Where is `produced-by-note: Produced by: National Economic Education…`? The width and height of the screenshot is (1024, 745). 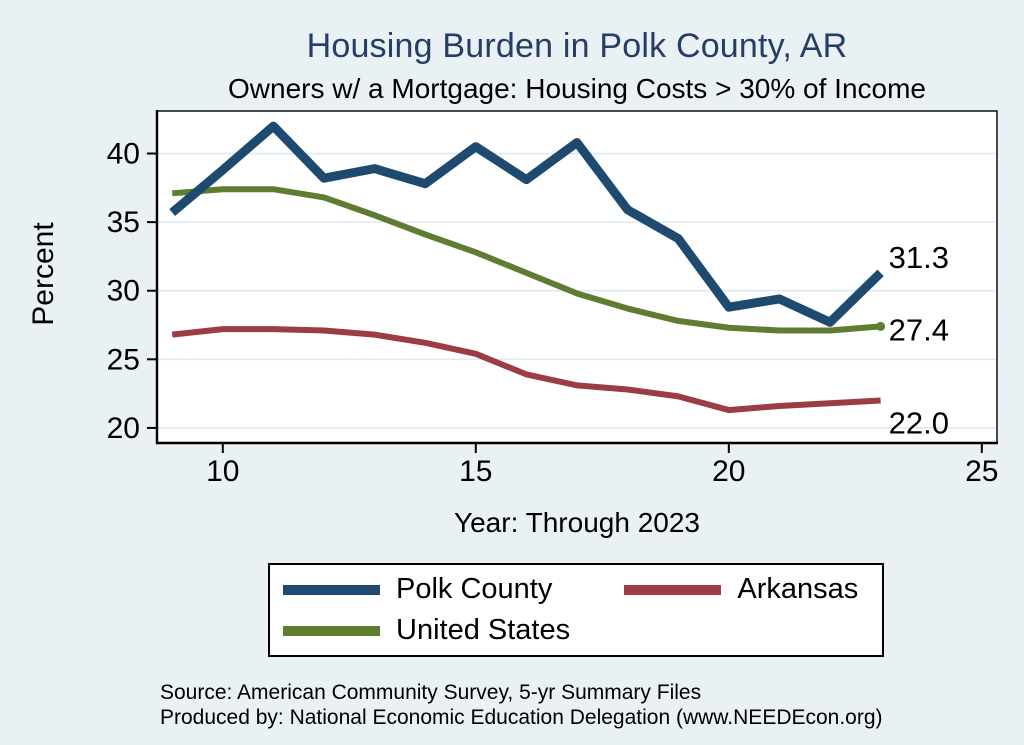 produced-by-note: Produced by: National Economic Education… is located at coordinates (521, 717).